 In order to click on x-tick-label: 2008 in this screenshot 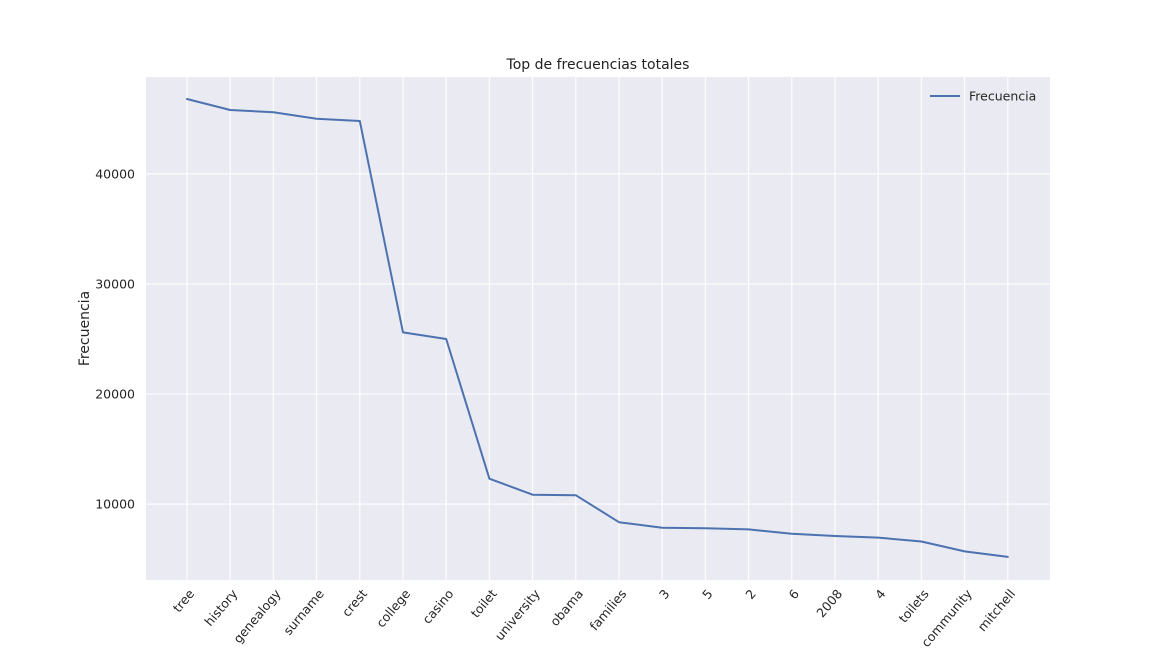, I will do `click(829, 603)`.